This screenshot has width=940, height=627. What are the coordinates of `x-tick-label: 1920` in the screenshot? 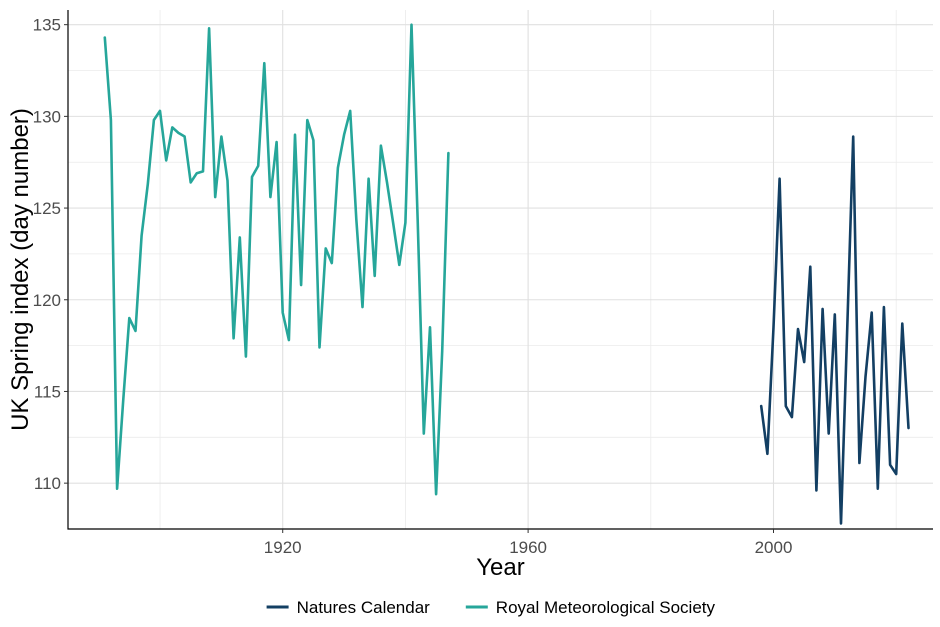 It's located at (283, 547).